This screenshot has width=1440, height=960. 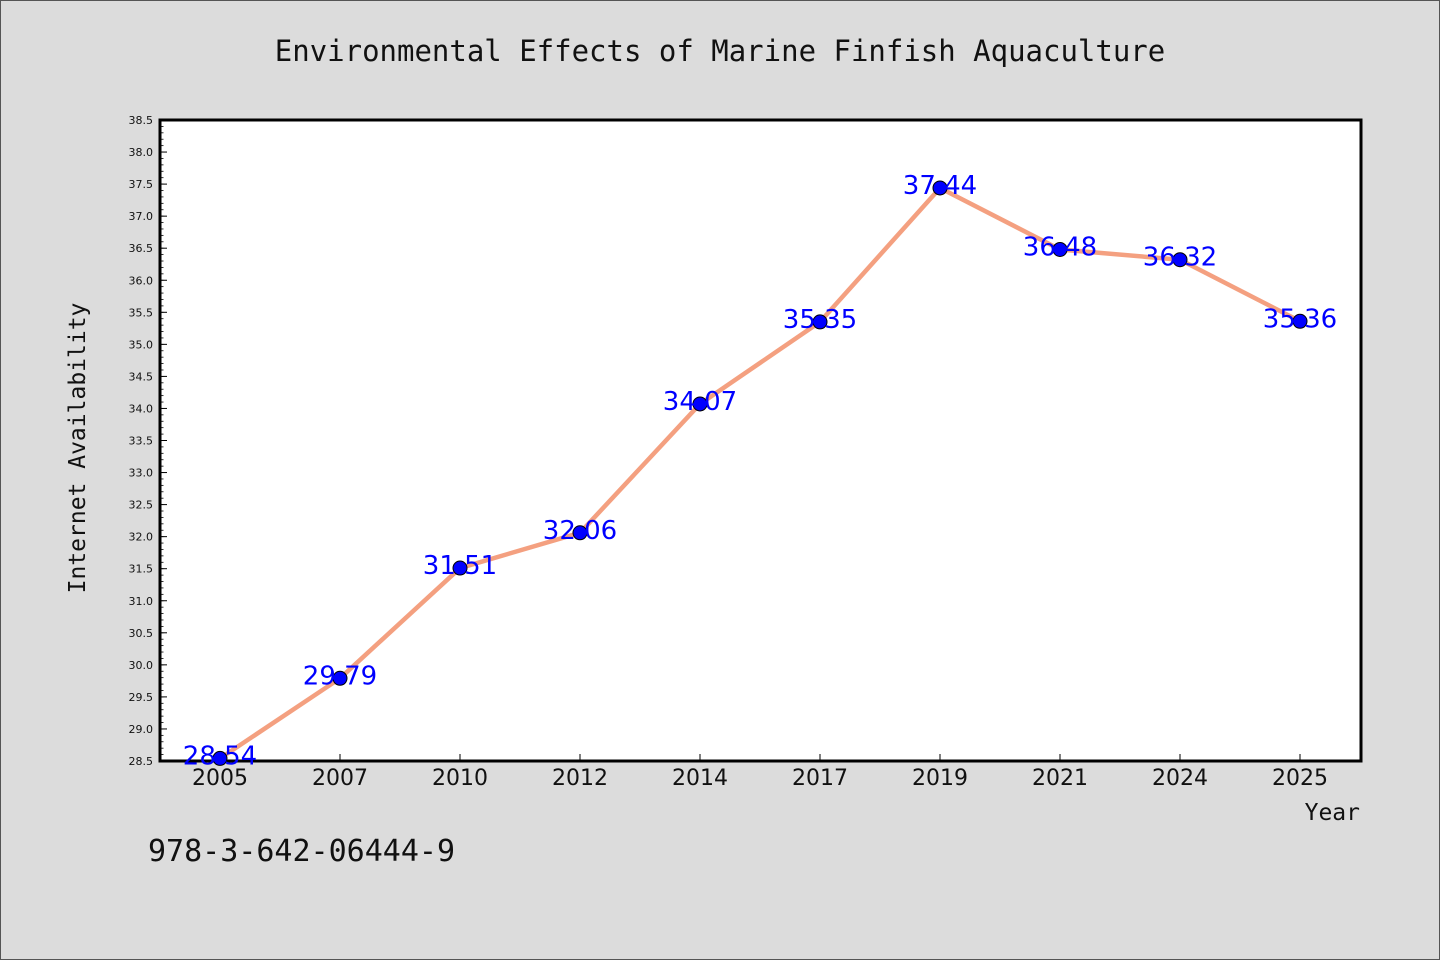 I want to click on y-tick-label: 31.5, so click(x=141, y=569).